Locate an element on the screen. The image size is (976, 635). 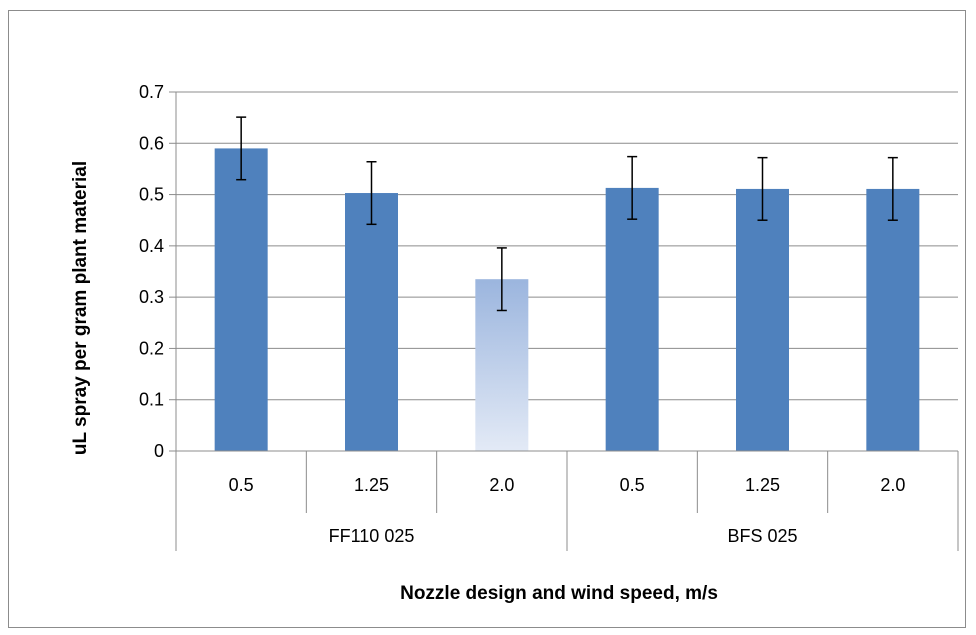
x-axis-title: Nozzle design and wind speed, m/s is located at coordinates (559, 593).